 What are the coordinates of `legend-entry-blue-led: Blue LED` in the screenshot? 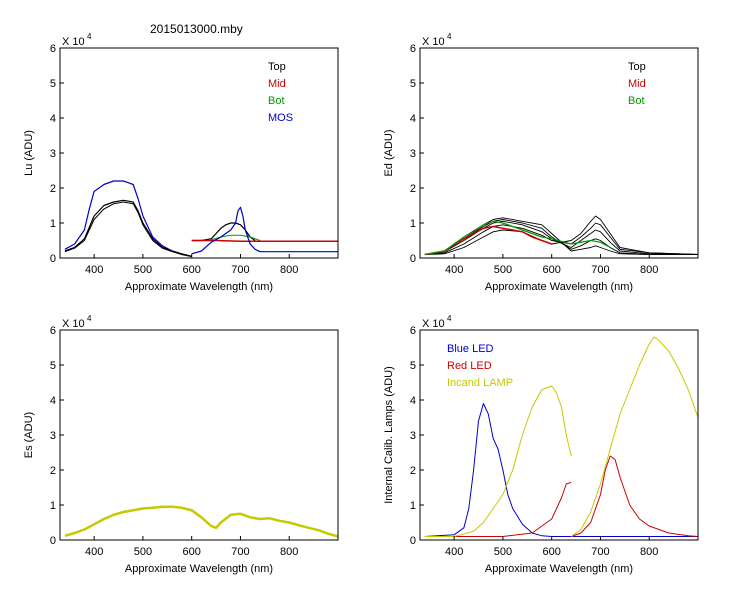 It's located at (470, 349).